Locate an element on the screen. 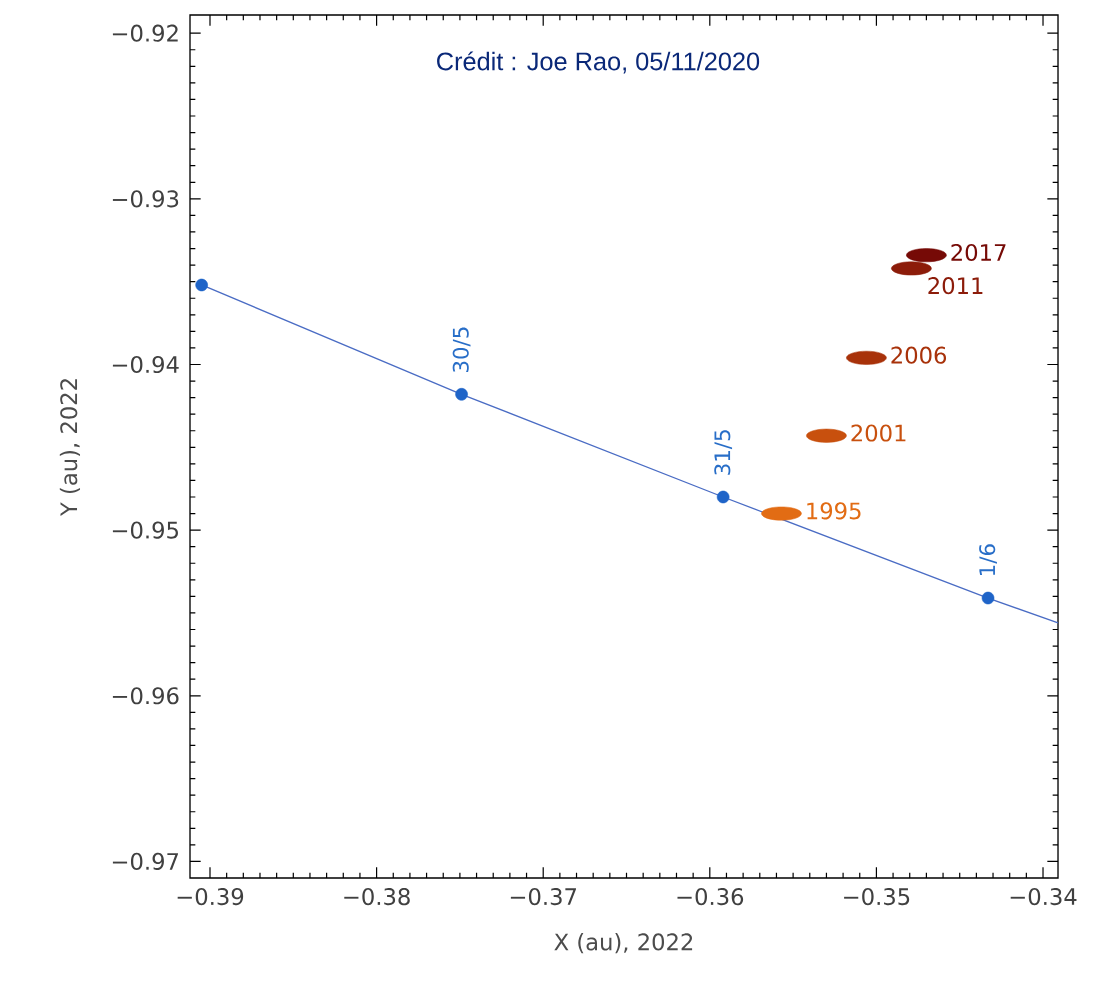  y-tick-label: −0.92 is located at coordinates (145, 33).